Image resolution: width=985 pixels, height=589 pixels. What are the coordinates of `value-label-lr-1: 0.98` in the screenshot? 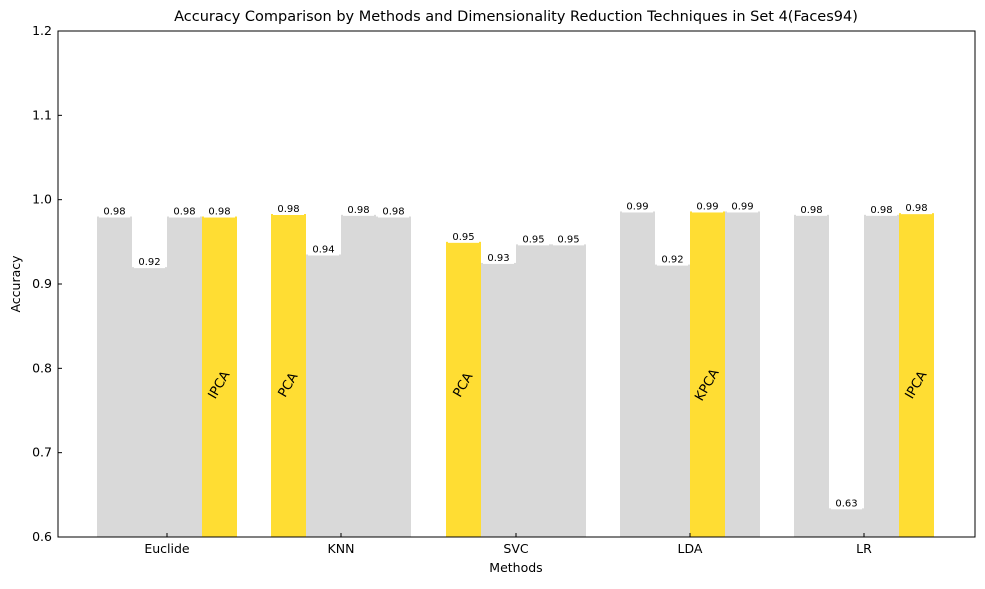 It's located at (811, 210).